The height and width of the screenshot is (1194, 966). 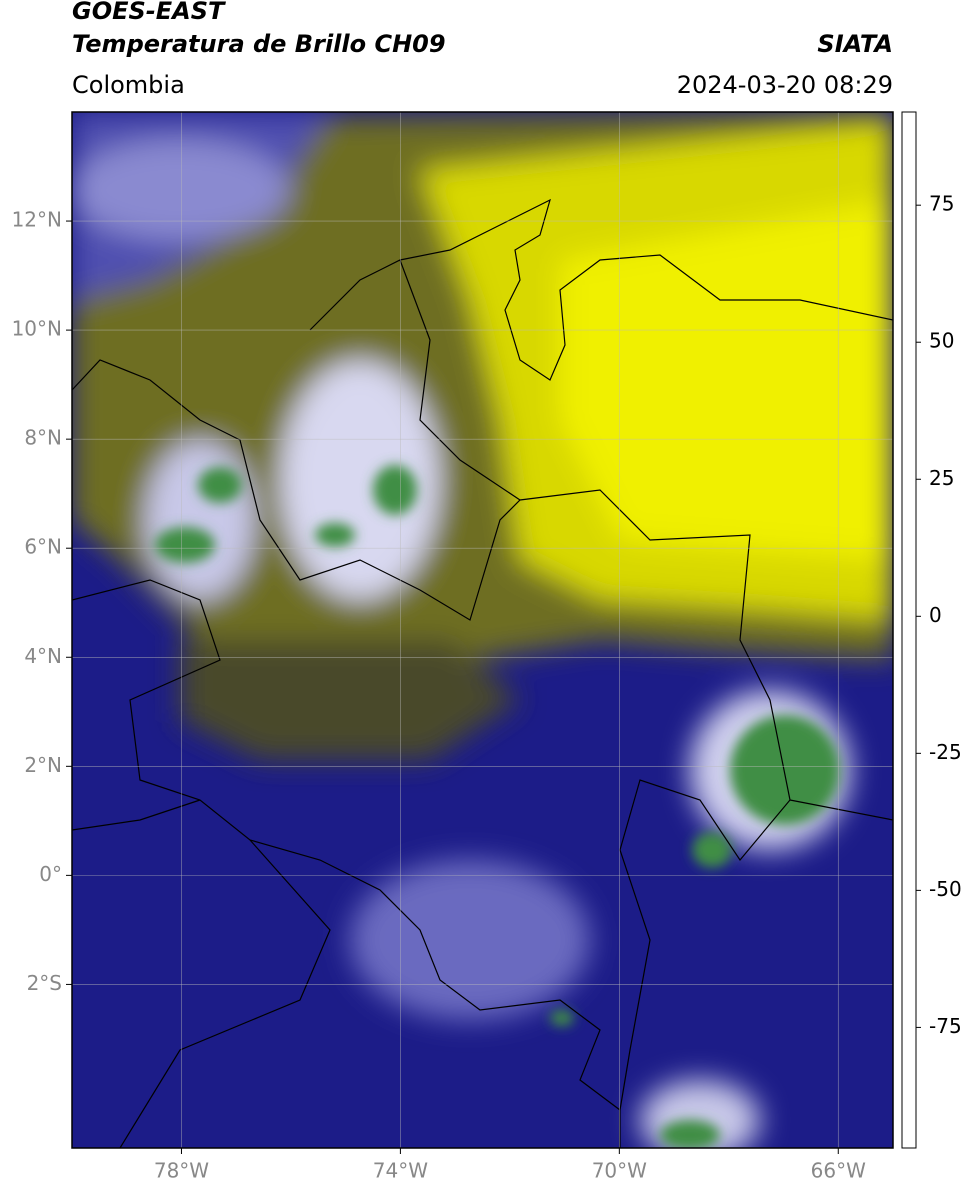 What do you see at coordinates (941, 341) in the screenshot?
I see `colorbar-tick-label: 50` at bounding box center [941, 341].